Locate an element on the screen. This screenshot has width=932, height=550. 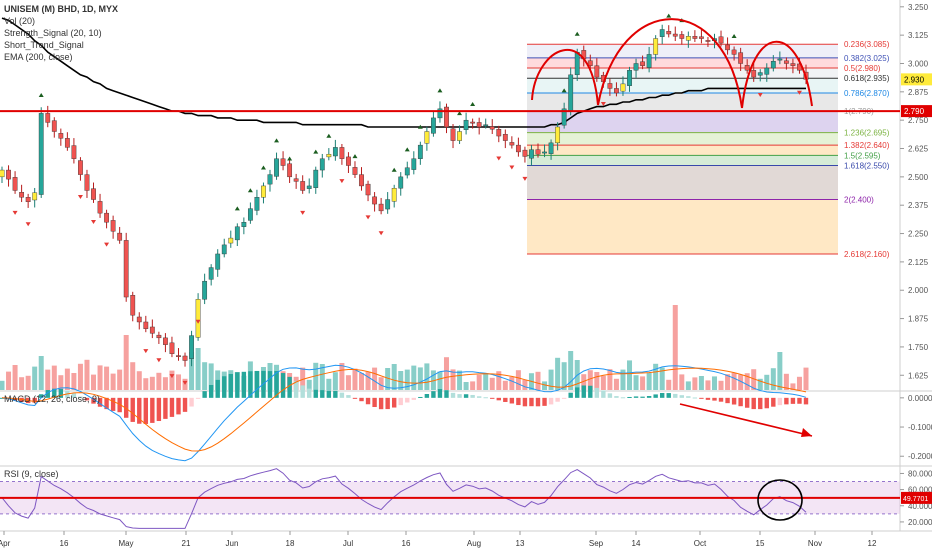
y-tick-label: 1.875 is located at coordinates (918, 319).